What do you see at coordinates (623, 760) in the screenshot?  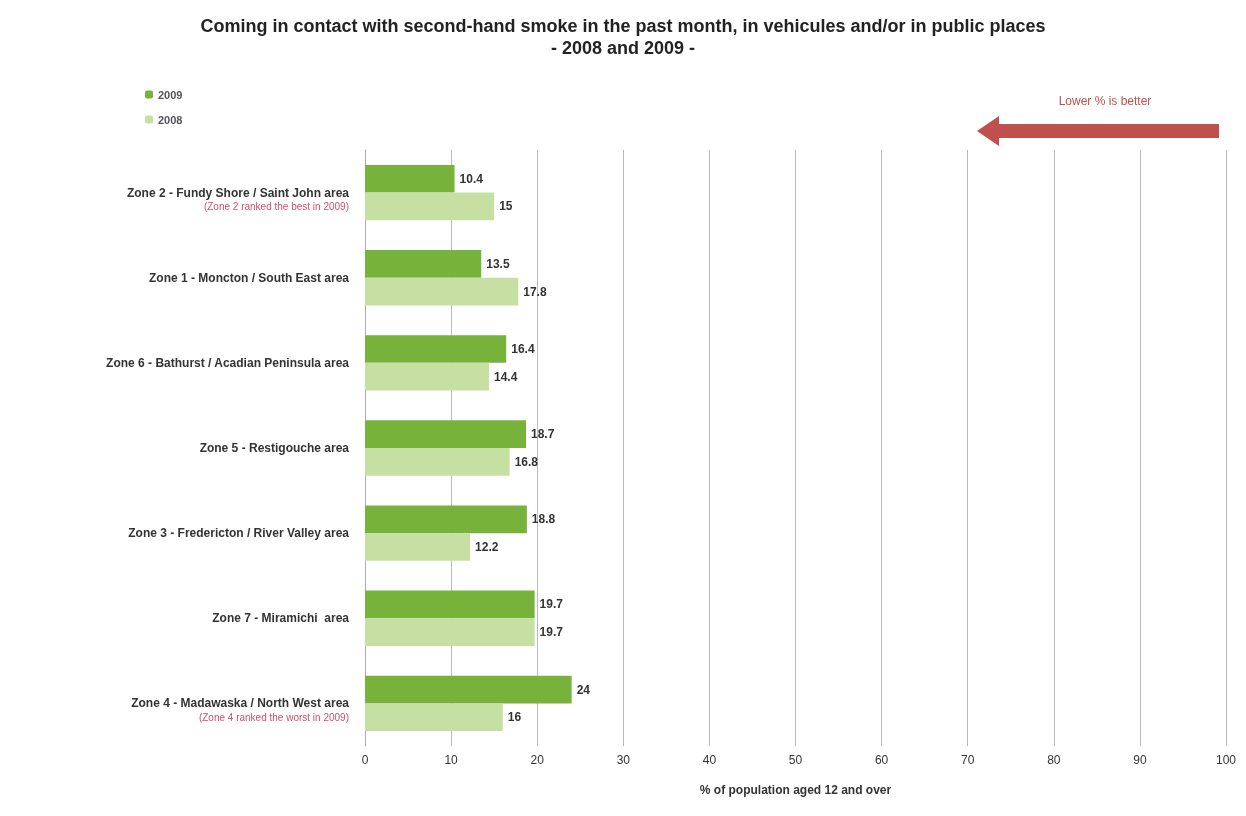 I see `x-tick-label: 30` at bounding box center [623, 760].